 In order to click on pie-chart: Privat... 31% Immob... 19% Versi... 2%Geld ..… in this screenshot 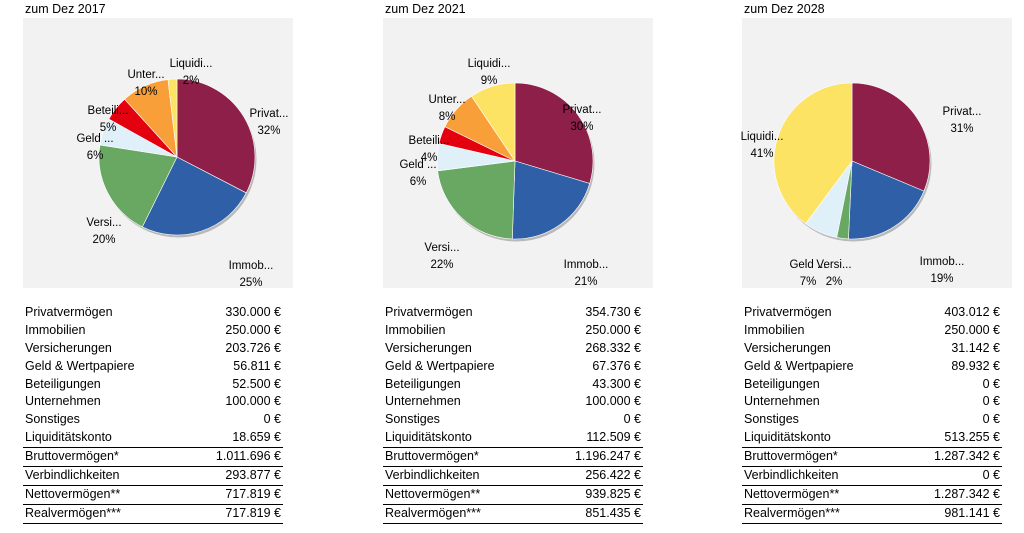, I will do `click(861, 185)`.